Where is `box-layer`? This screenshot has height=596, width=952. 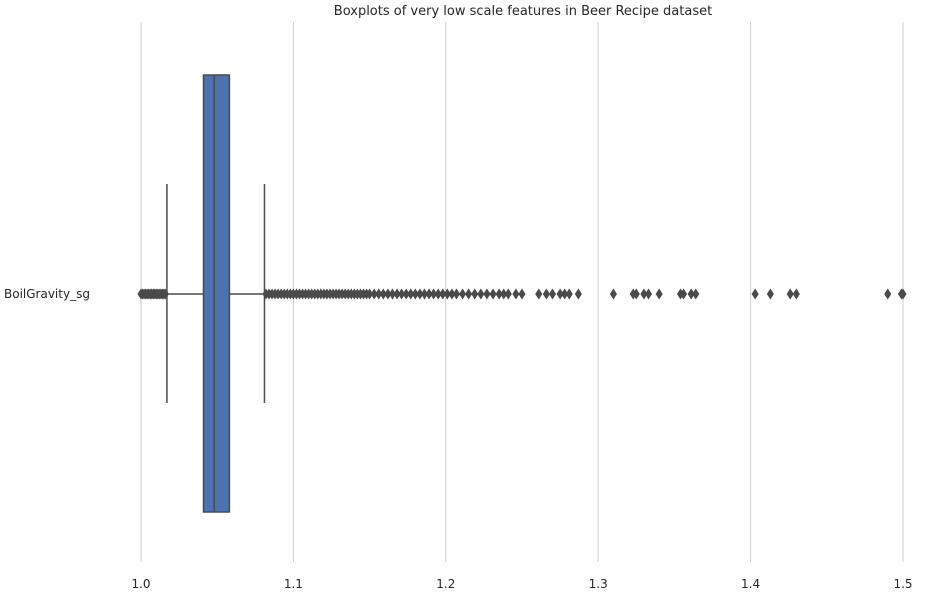 box-layer is located at coordinates (216, 293).